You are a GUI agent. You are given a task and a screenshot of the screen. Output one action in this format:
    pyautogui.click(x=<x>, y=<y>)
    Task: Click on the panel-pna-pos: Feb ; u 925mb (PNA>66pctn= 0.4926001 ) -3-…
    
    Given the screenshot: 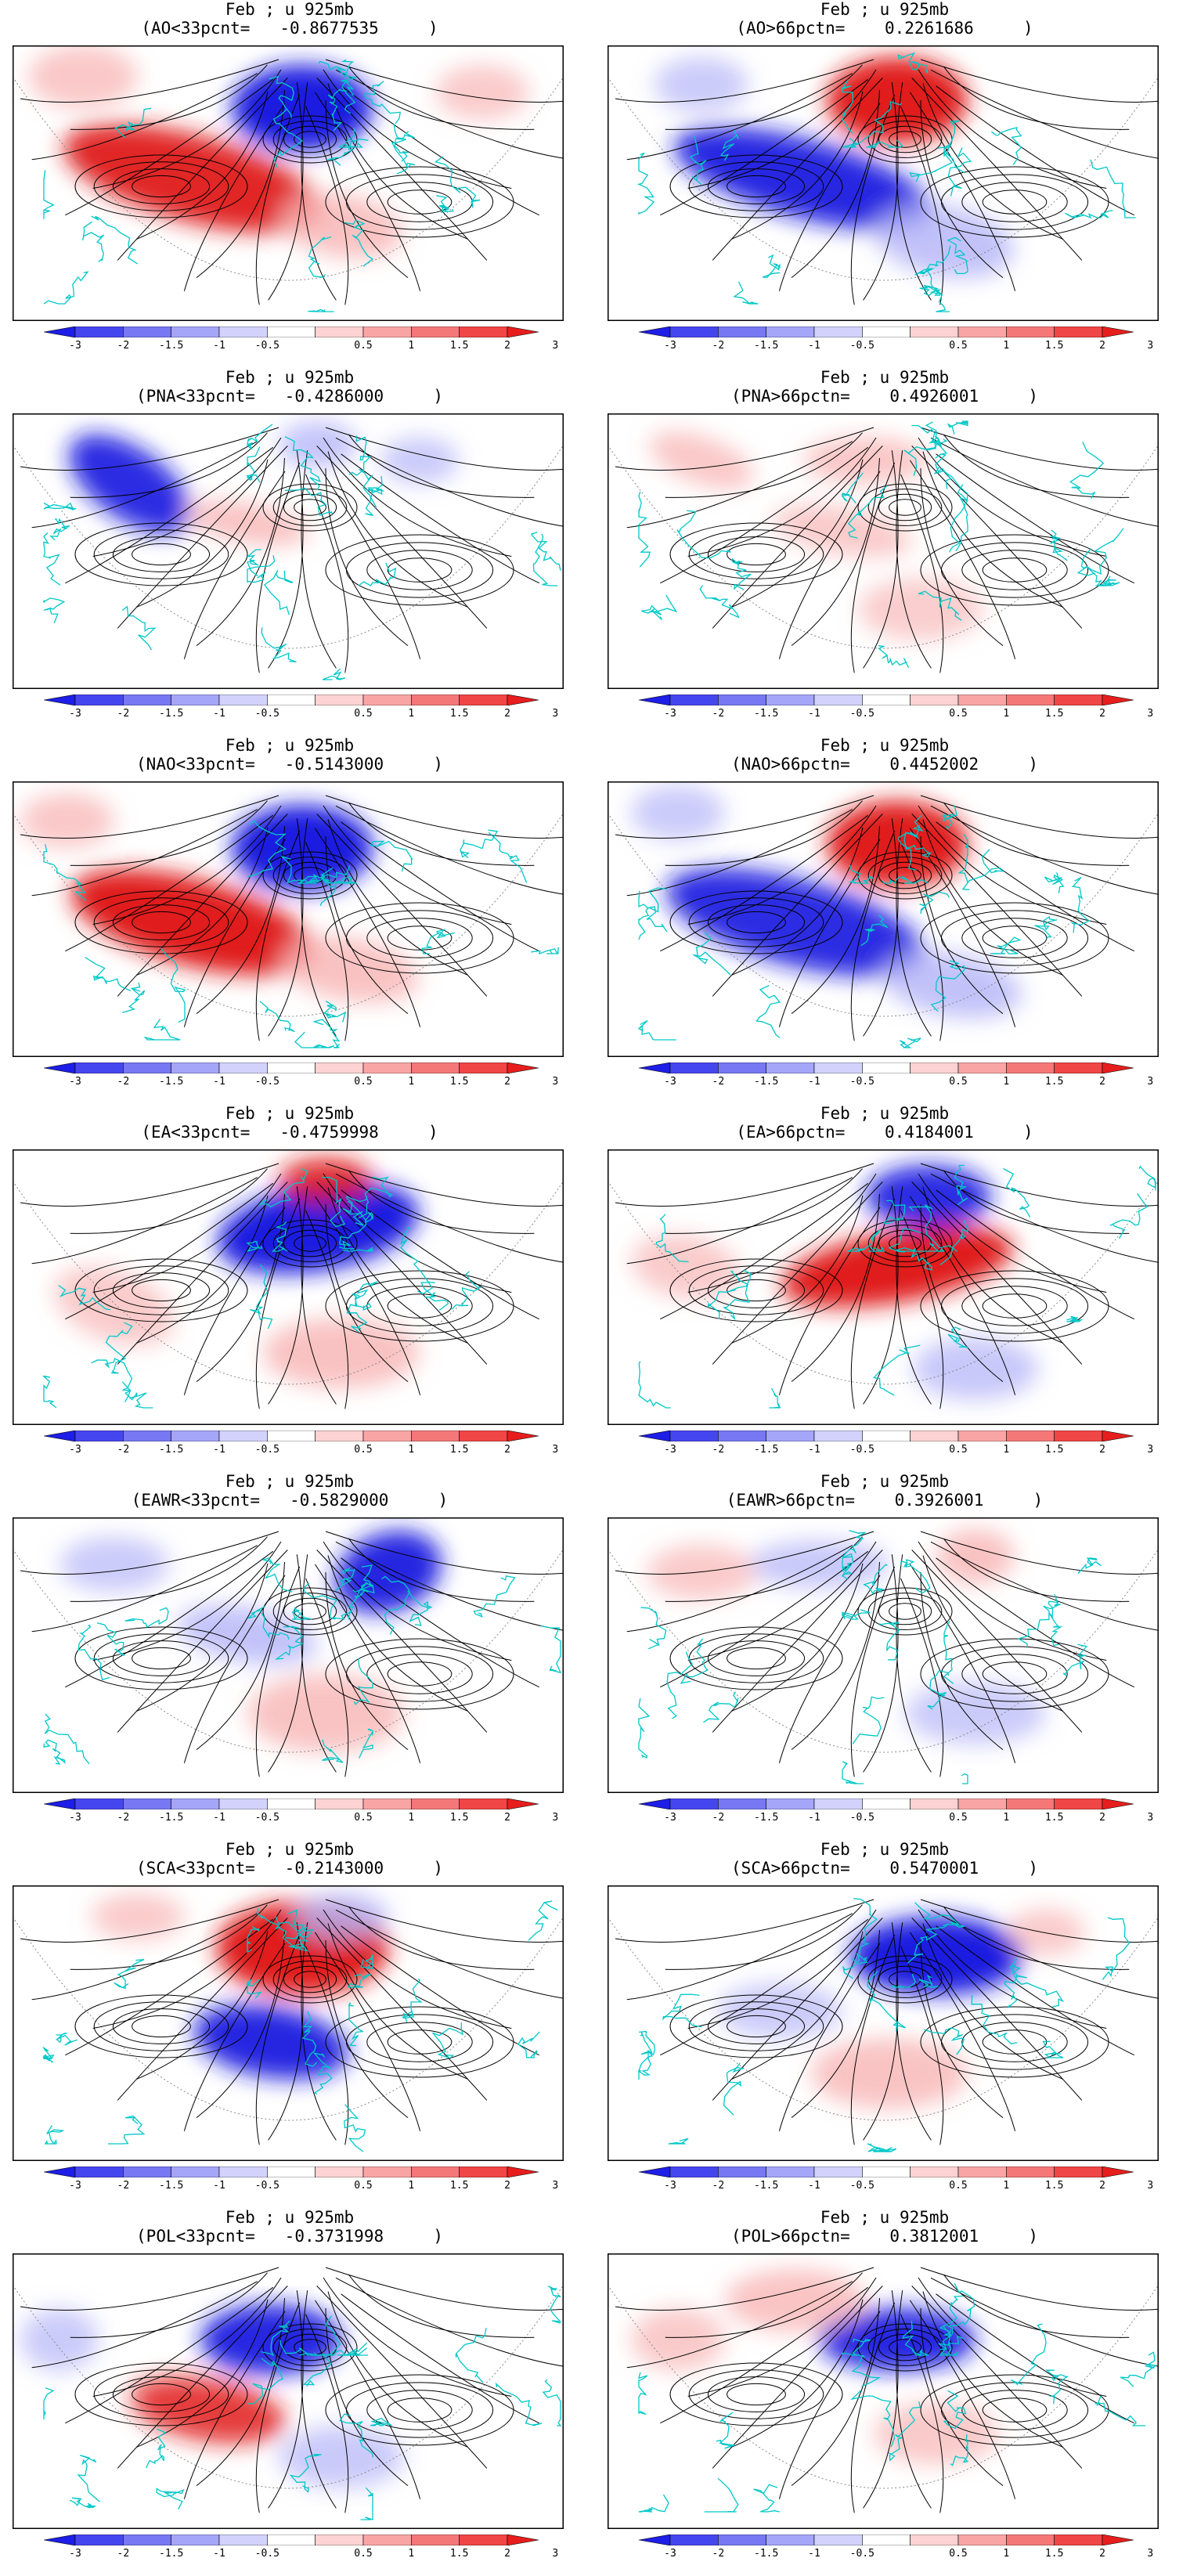 What is the action you would take?
    pyautogui.click(x=884, y=552)
    